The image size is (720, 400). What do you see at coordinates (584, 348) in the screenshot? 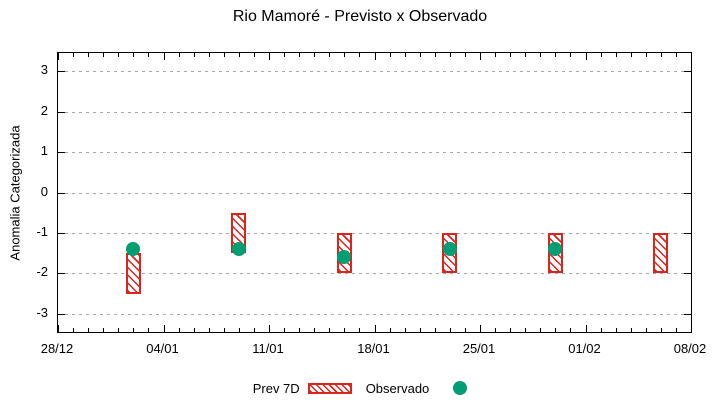
I see `x-tick-label: 01/02` at bounding box center [584, 348].